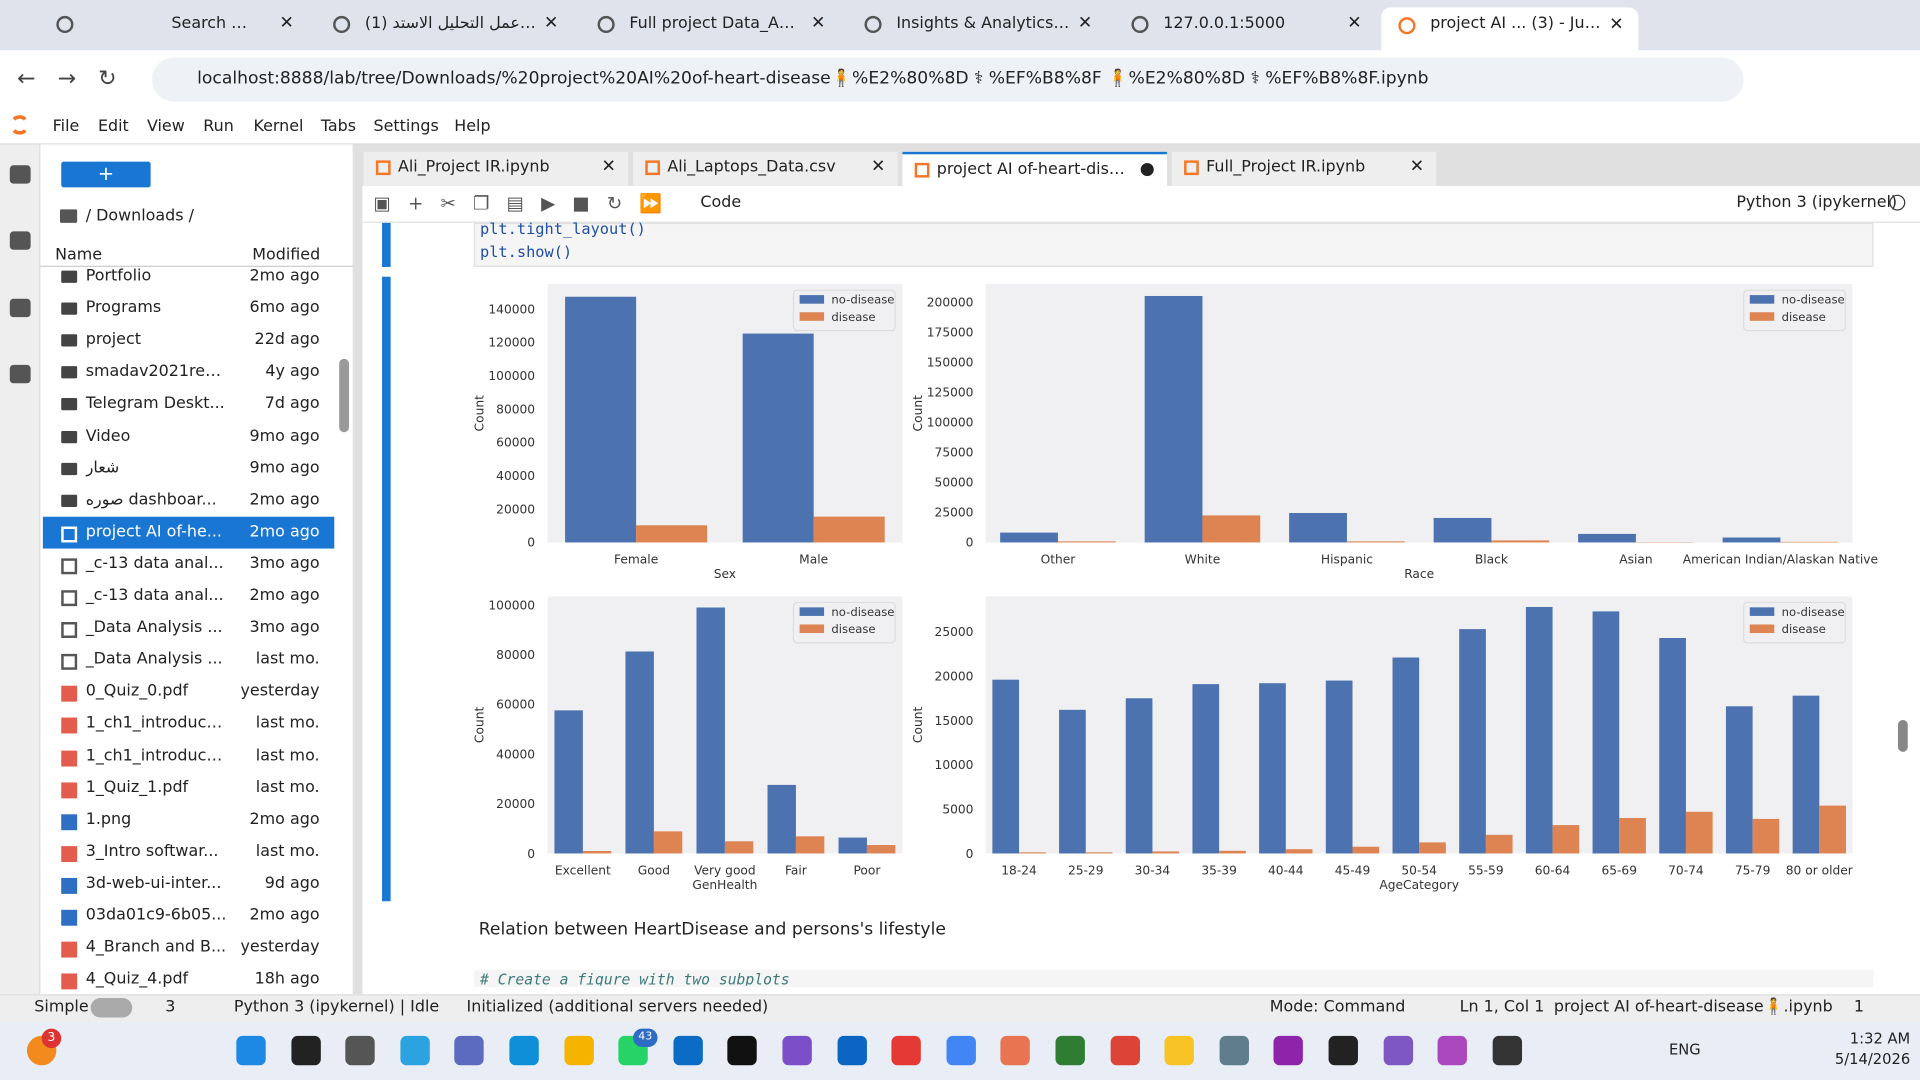  What do you see at coordinates (286, 255) in the screenshot?
I see `column-modified: Modified` at bounding box center [286, 255].